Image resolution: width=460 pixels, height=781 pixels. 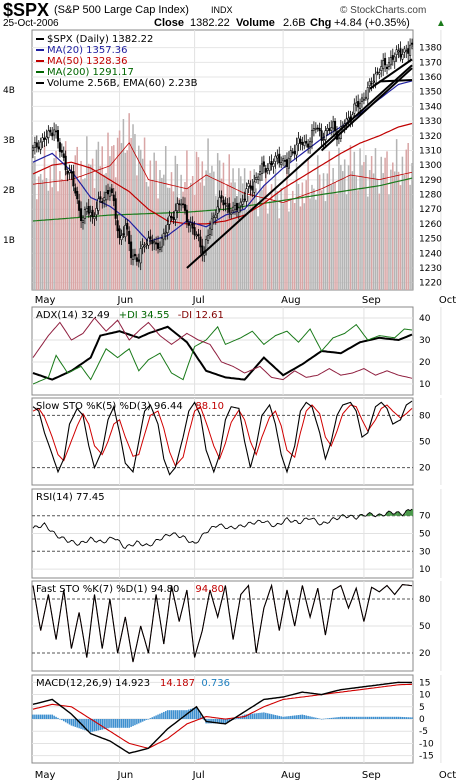 What do you see at coordinates (201, 315) in the screenshot?
I see `legend-entry: -DI 12.61` at bounding box center [201, 315].